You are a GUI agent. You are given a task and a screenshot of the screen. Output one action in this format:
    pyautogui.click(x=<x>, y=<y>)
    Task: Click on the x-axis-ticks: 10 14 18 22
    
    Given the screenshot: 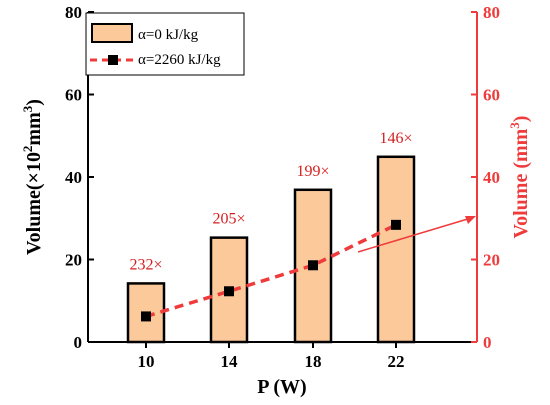 What is the action you would take?
    pyautogui.click(x=271, y=356)
    